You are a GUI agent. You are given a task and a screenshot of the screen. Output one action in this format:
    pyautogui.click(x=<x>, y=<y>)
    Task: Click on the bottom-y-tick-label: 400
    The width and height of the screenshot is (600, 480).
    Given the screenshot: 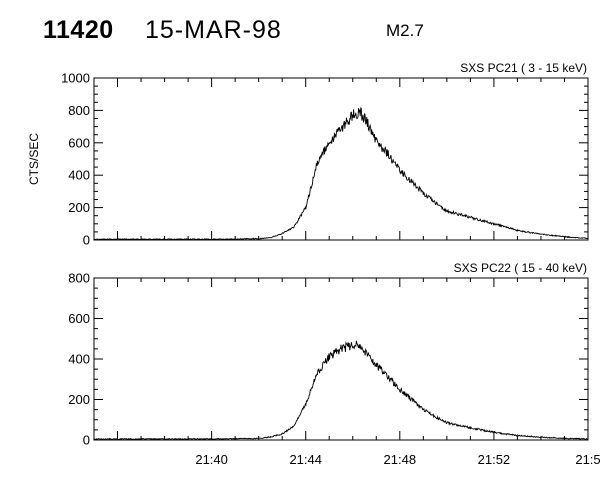 What is the action you would take?
    pyautogui.click(x=79, y=359)
    